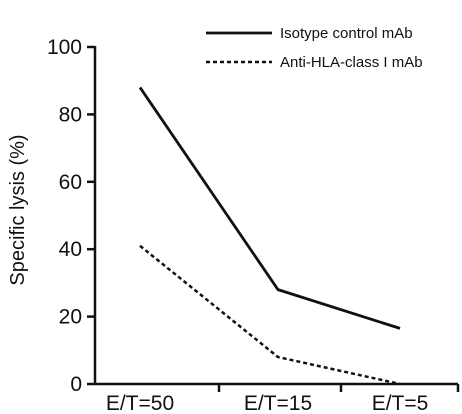 This screenshot has width=462, height=414. I want to click on legend: Isotype control mAb Anti-HLA-class I mAb, so click(314, 48).